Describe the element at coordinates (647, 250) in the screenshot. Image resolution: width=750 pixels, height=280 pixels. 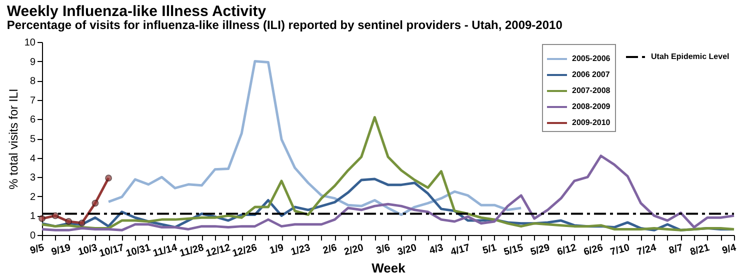
I see `x-tick-label: 7/24` at that location.